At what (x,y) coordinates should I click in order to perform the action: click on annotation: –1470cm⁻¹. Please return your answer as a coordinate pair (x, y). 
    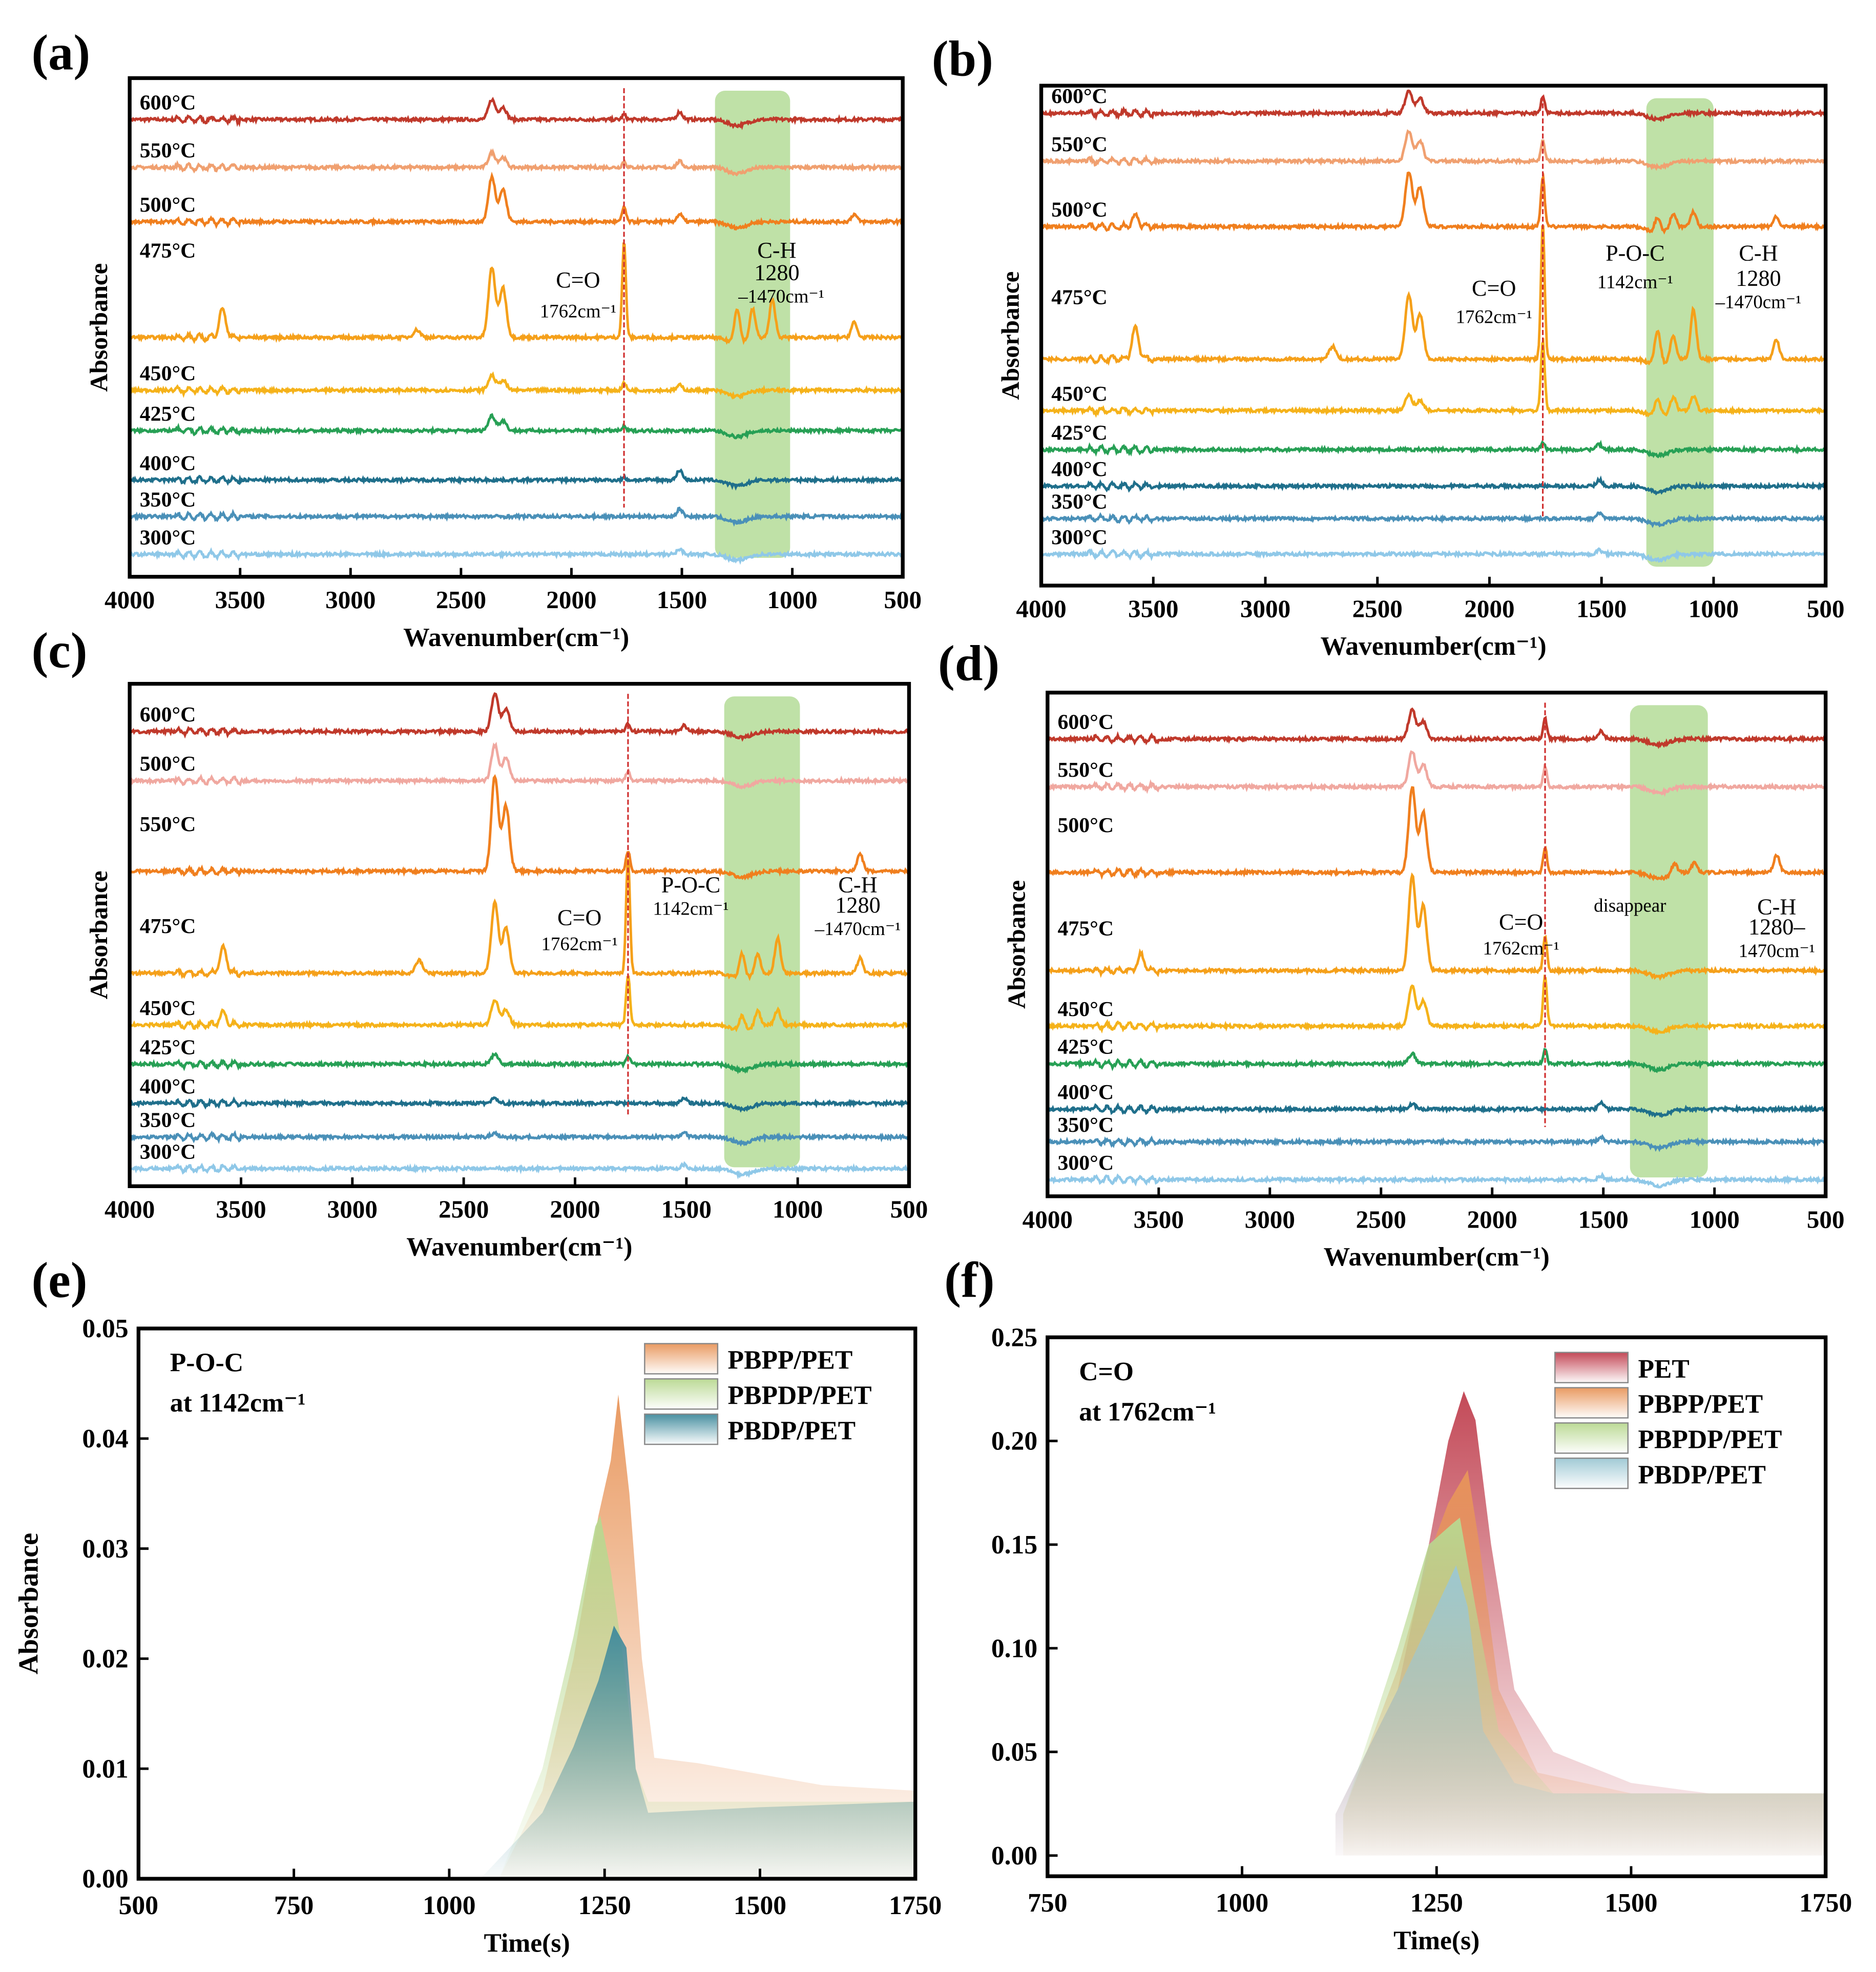
    Looking at the image, I should click on (1758, 301).